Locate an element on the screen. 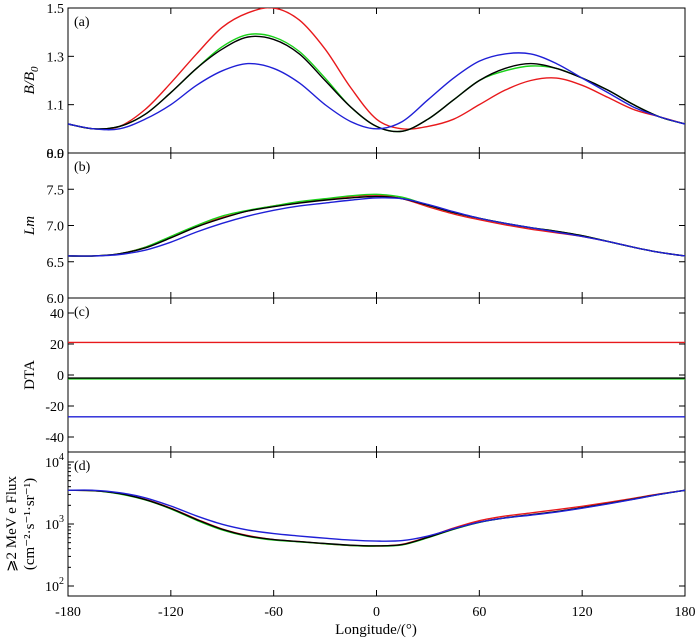  y-tick-label: 10³ is located at coordinates (54, 523).